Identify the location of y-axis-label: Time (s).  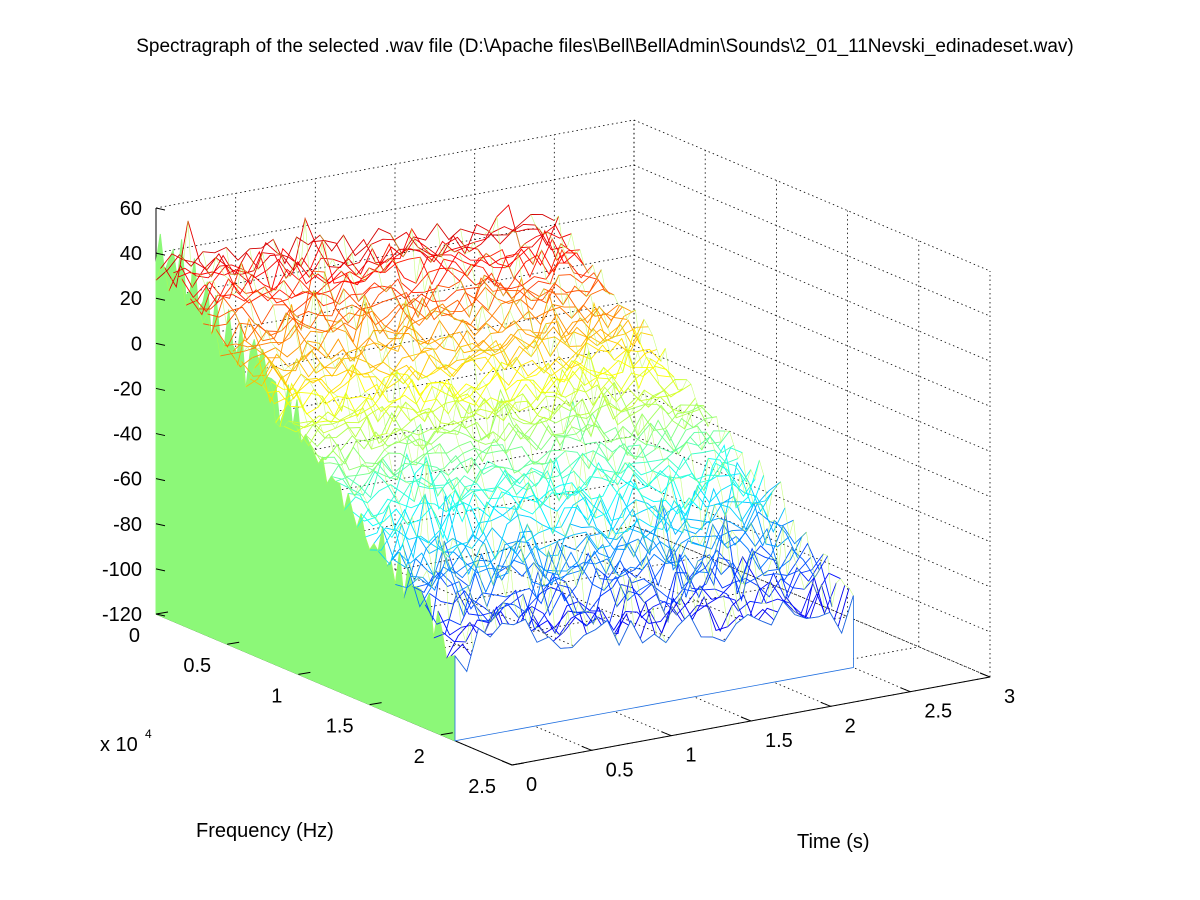
(833, 842).